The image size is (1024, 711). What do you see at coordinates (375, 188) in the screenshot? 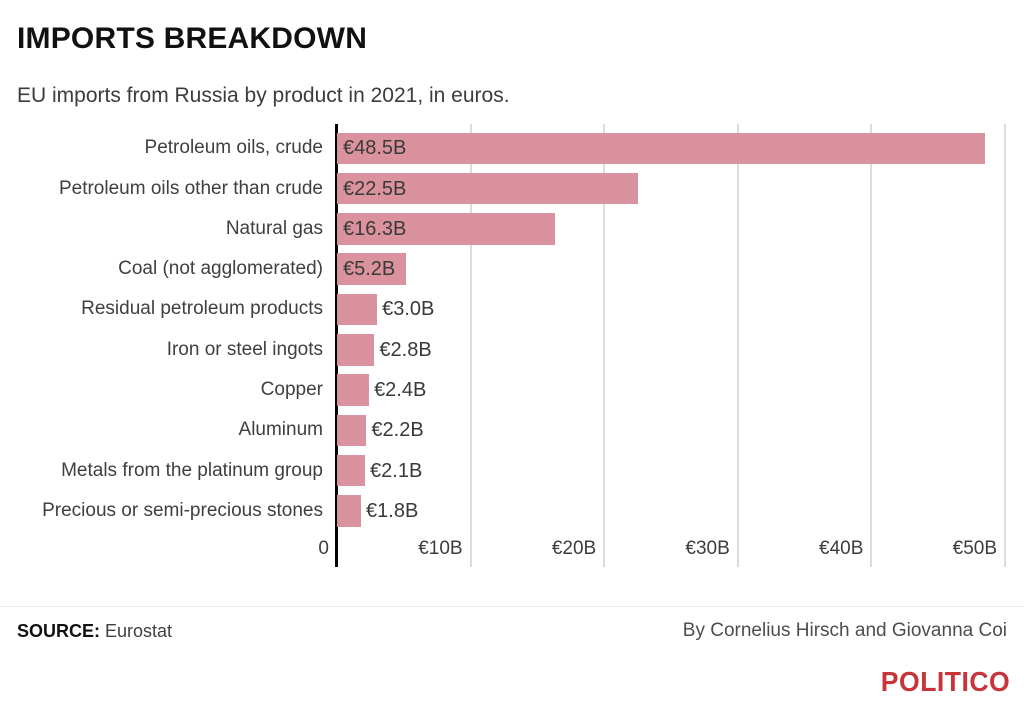
I see `value-label: €22.5B` at bounding box center [375, 188].